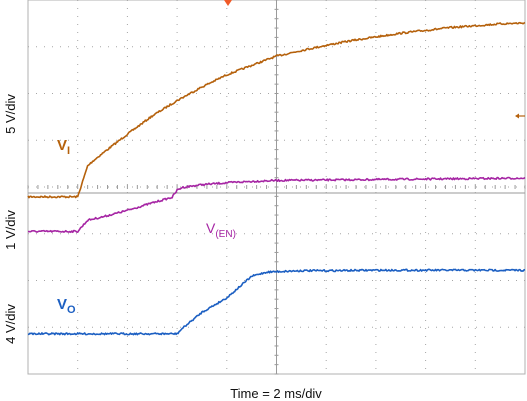 The height and width of the screenshot is (401, 527). Describe the element at coordinates (66, 306) in the screenshot. I see `vo-label: VO` at that location.